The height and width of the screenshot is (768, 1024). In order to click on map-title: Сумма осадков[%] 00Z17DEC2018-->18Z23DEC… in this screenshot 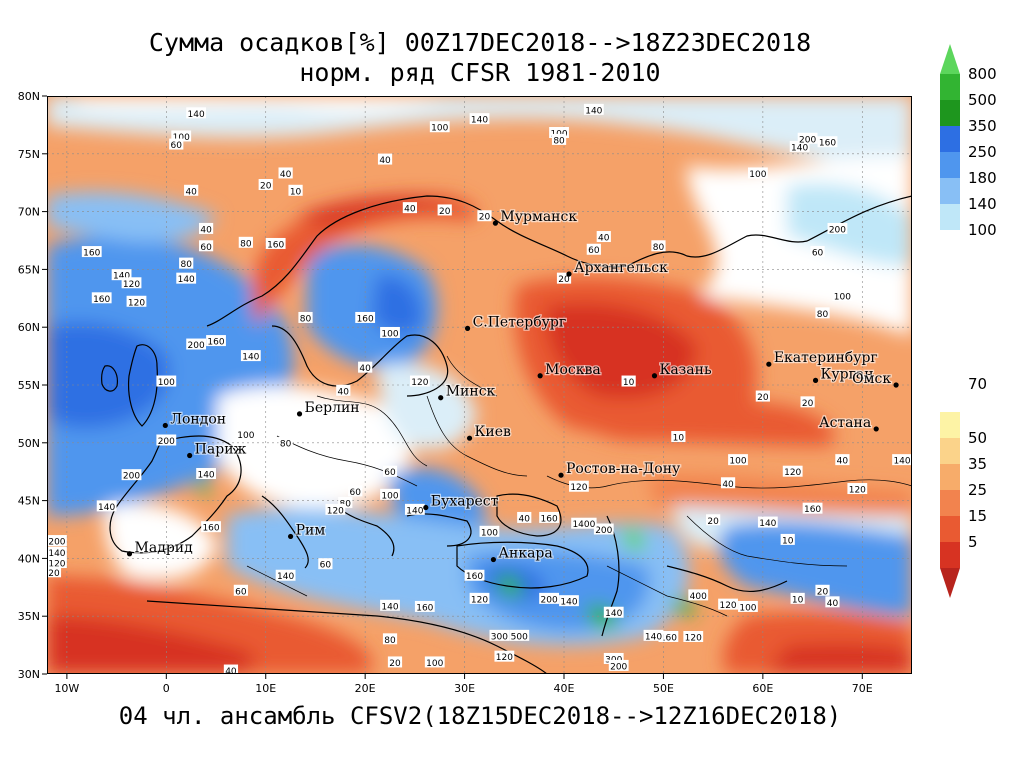, I will do `click(480, 42)`.